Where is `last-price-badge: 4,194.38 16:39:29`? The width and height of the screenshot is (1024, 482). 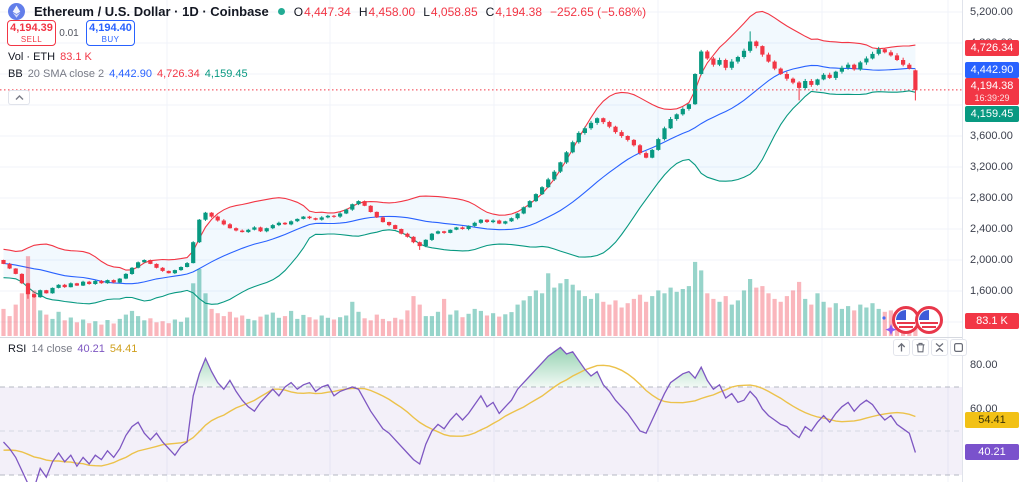
last-price-badge: 4,194.38 16:39:29 is located at coordinates (992, 91).